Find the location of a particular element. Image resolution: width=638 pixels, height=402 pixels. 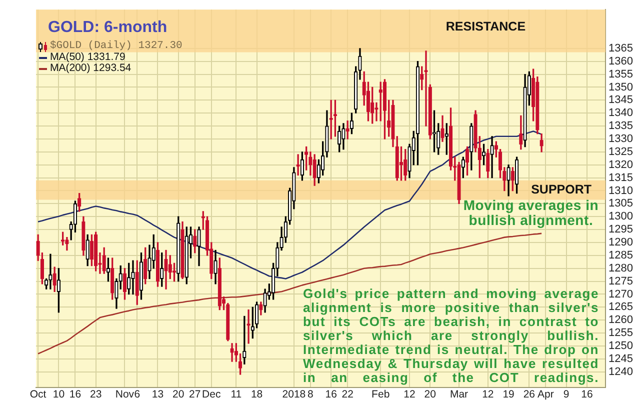

y-tick-label: 1300 is located at coordinates (621, 216).